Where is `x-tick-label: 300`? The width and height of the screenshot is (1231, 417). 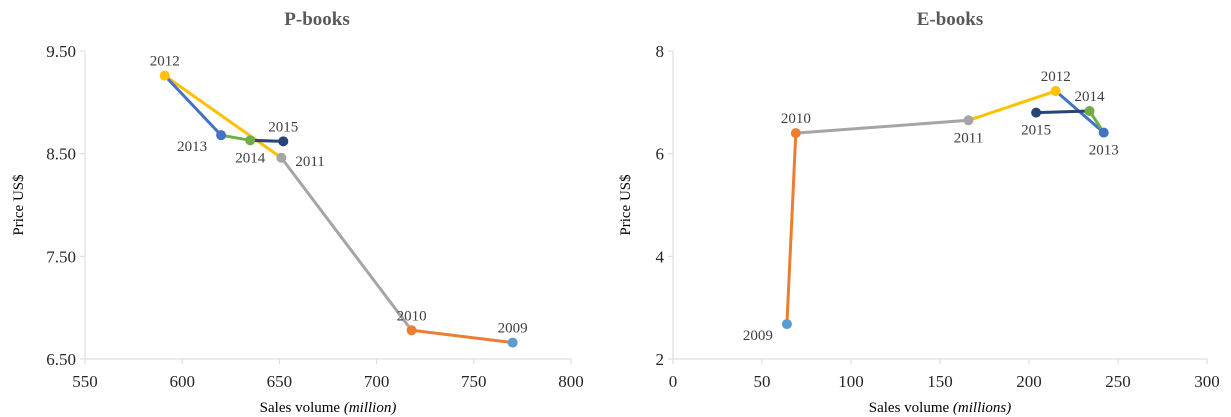
x-tick-label: 300 is located at coordinates (1207, 381).